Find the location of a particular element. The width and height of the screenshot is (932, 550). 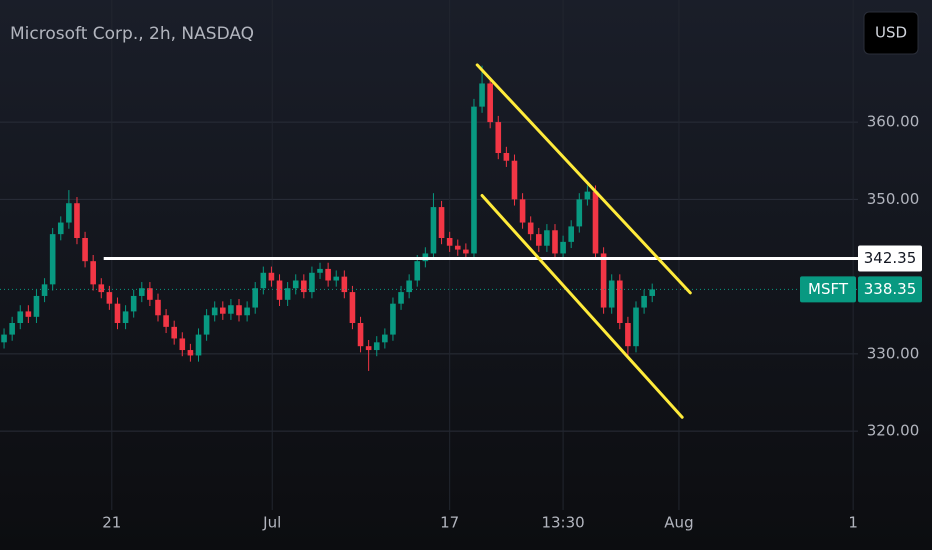

x-tick-label: 17 is located at coordinates (449, 523).